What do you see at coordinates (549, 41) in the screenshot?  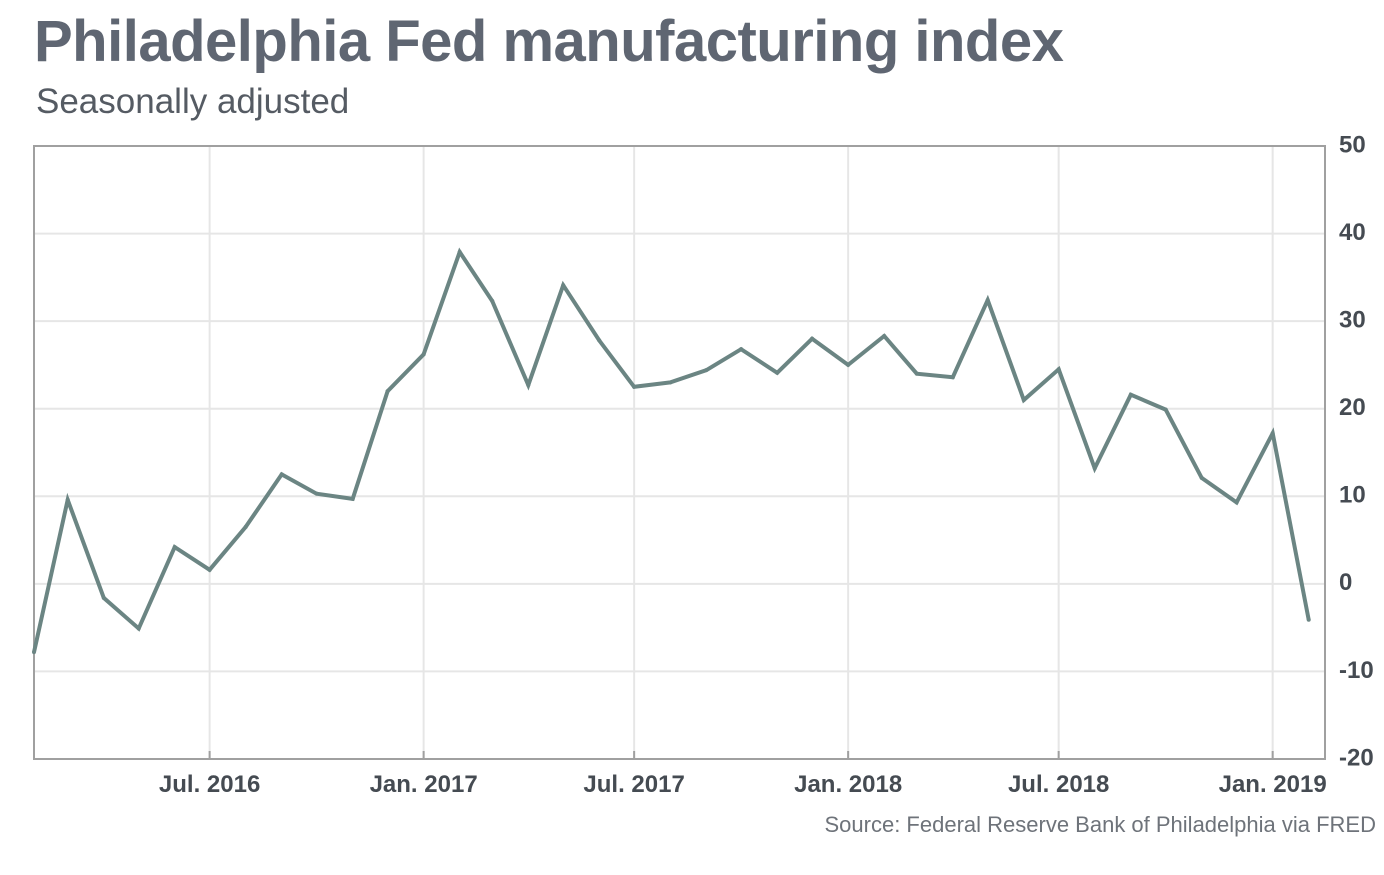 I see `chart-title: Philadelphia Fed manufacturing index` at bounding box center [549, 41].